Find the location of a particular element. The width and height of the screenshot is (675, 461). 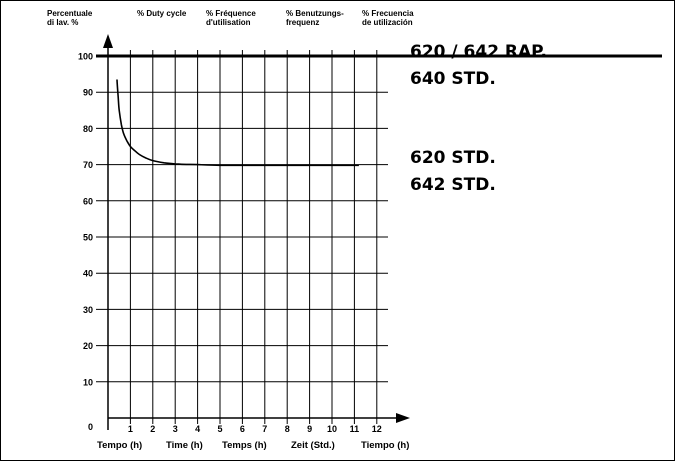

y-tick-label-100: 100 is located at coordinates (85, 57).